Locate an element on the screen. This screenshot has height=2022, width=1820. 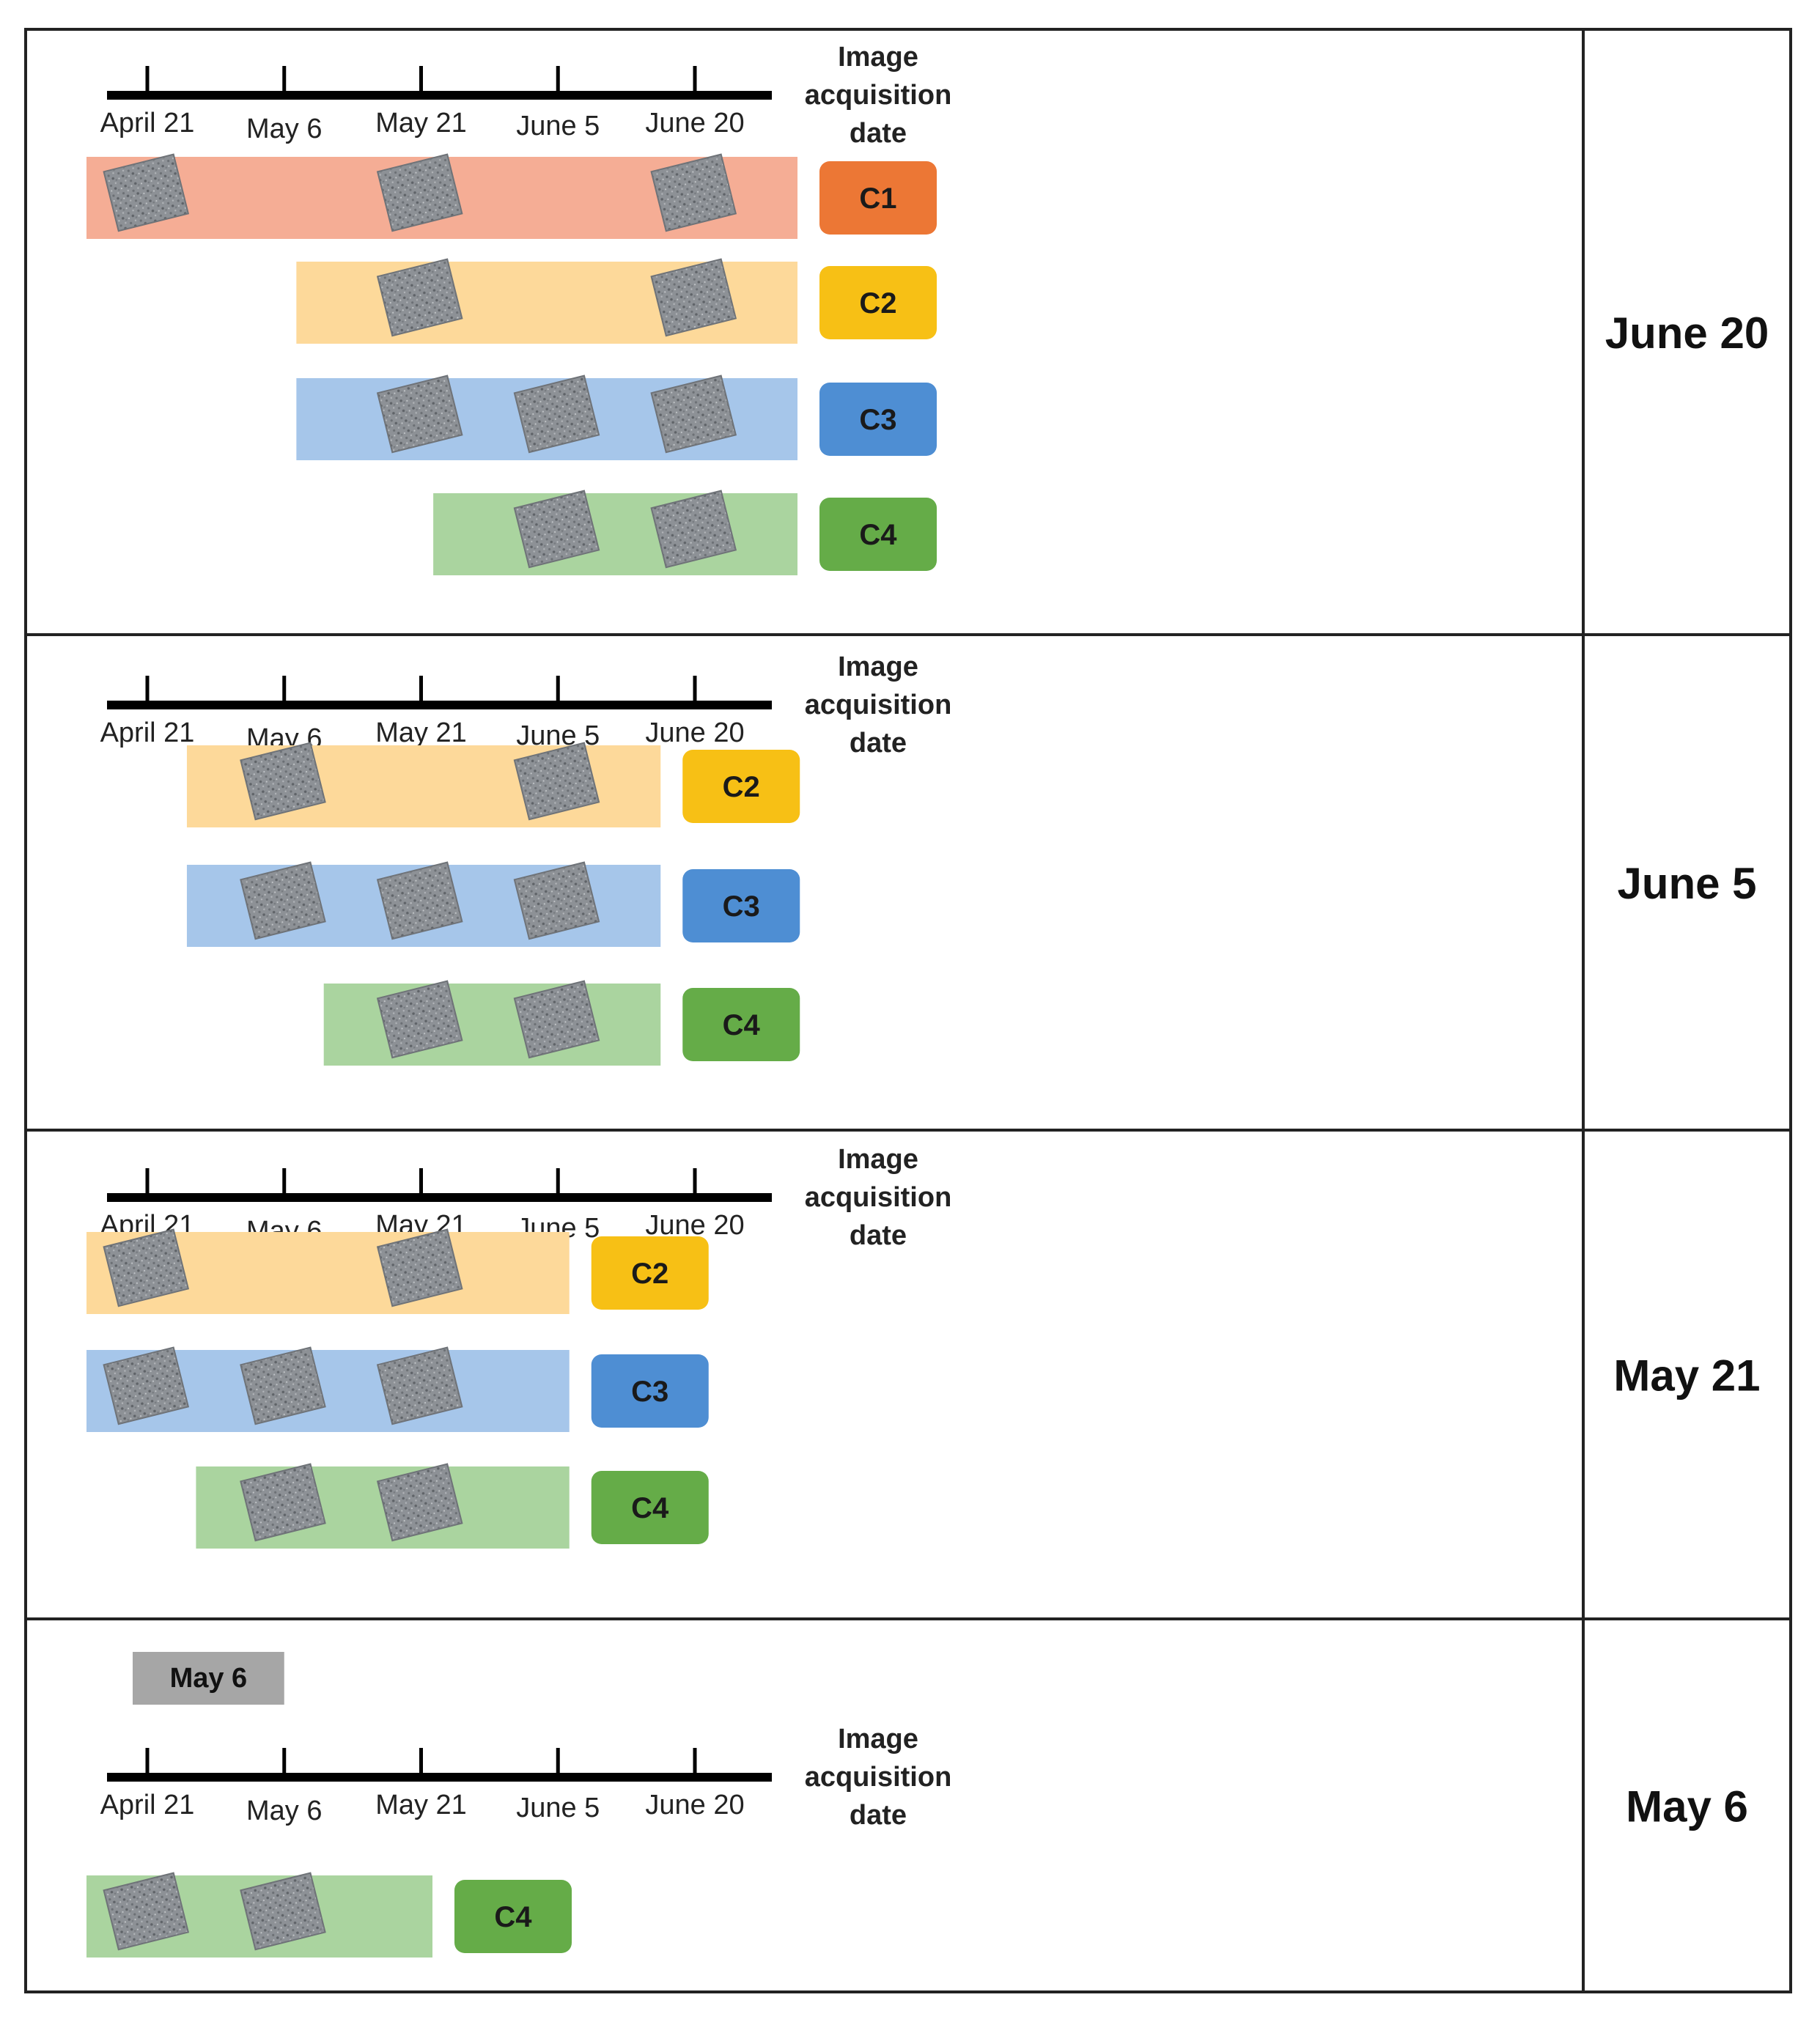
panel-date-label: May 6 is located at coordinates (1687, 1806).